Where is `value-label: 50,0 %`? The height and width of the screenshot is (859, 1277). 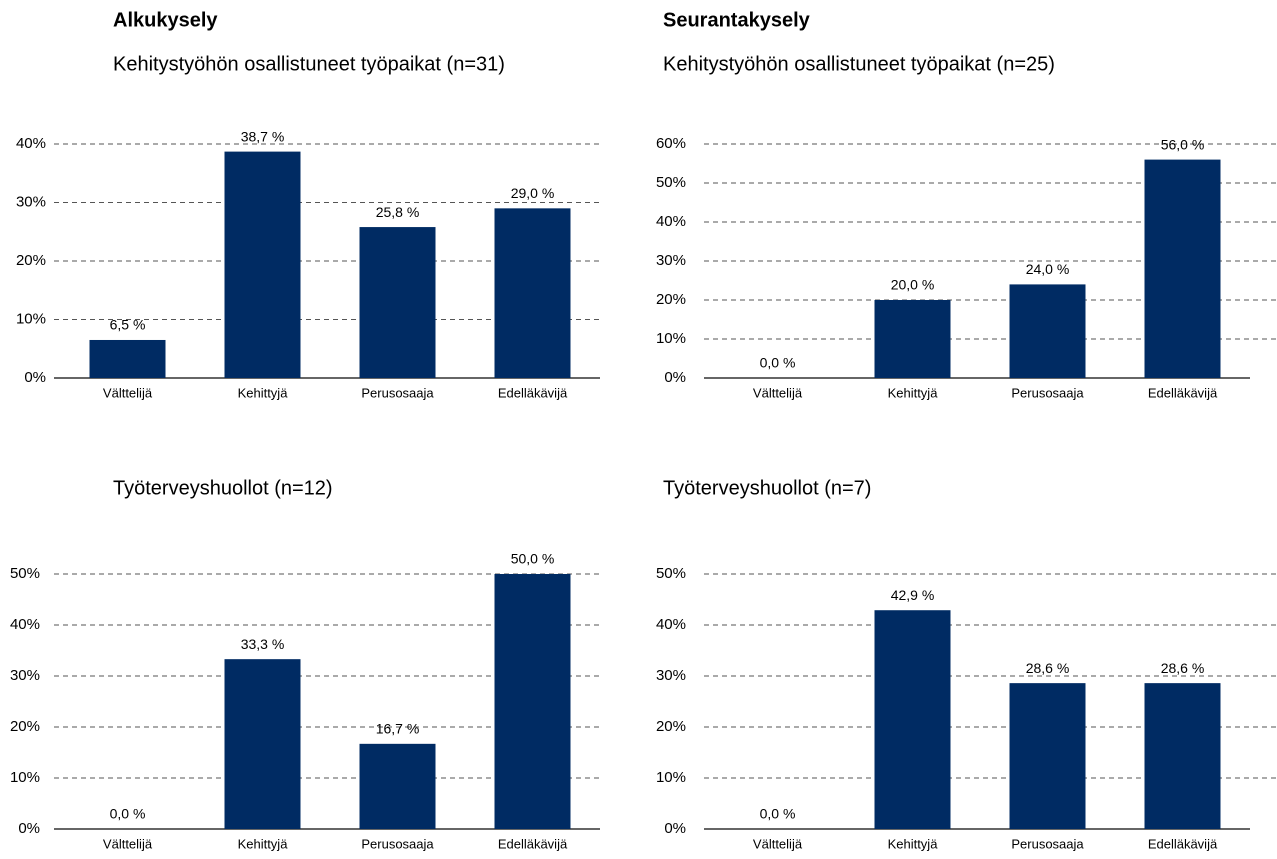
value-label: 50,0 % is located at coordinates (533, 559).